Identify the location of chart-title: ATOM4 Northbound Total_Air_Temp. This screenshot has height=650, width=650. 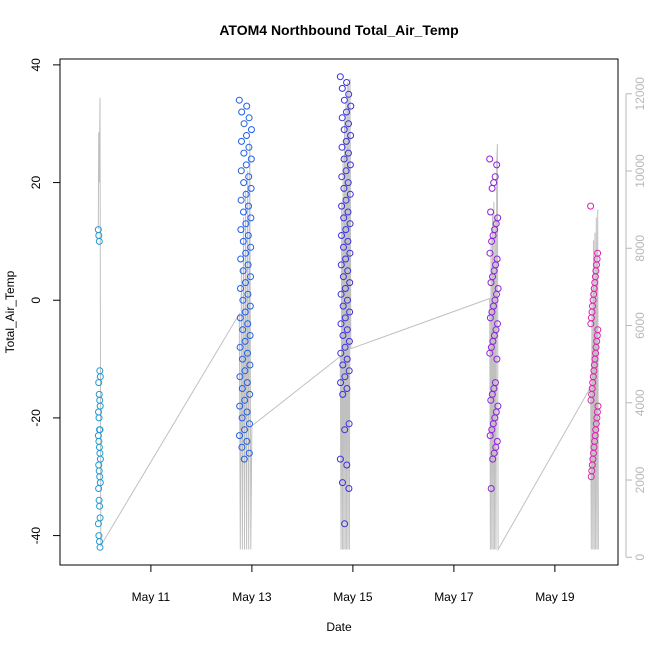
(338, 30).